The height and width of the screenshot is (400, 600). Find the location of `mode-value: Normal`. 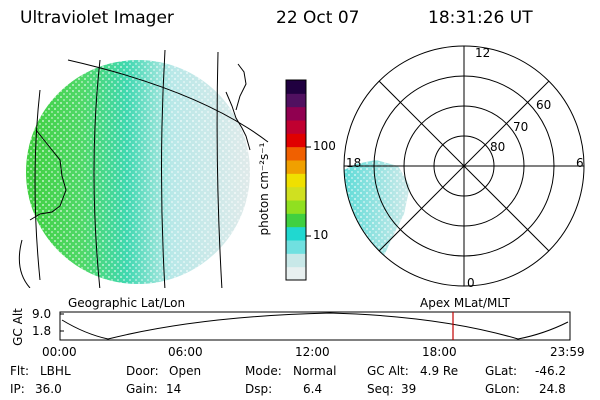

mode-value: Normal is located at coordinates (315, 371).